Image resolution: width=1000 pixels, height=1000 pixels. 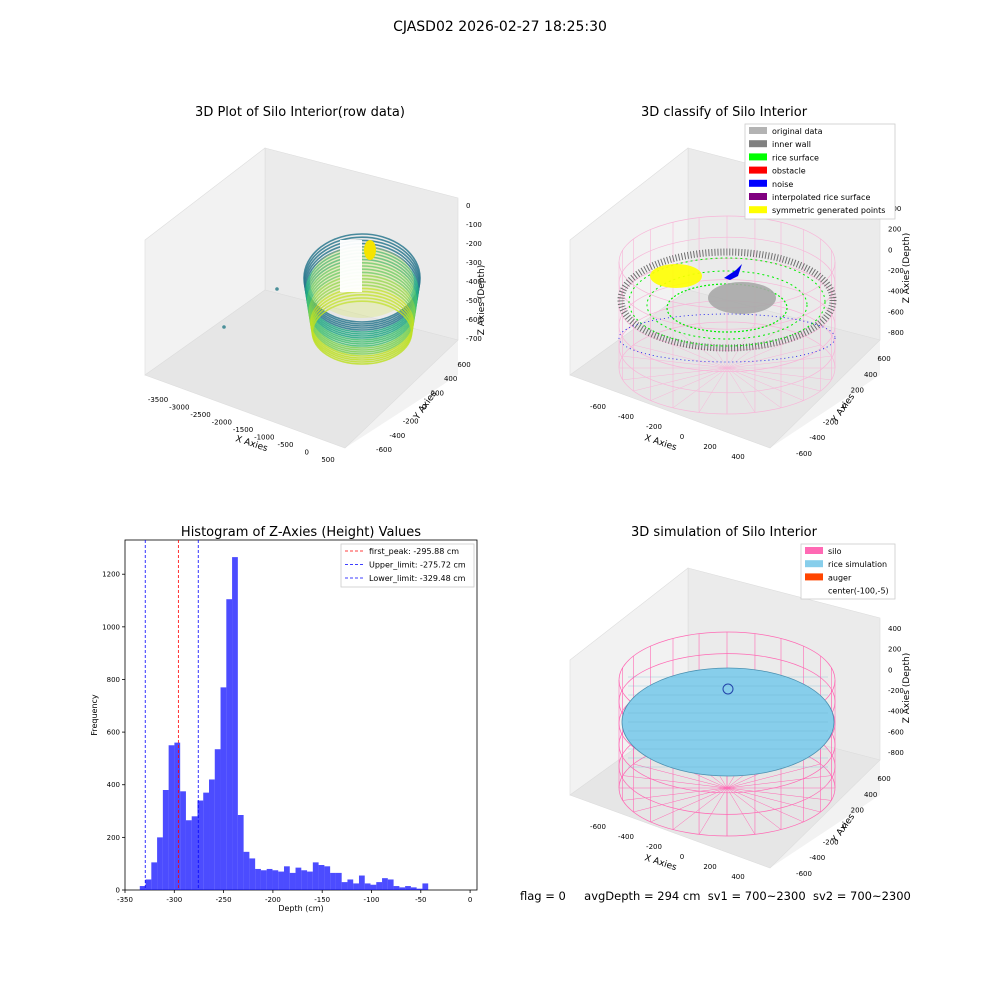 I want to click on simulation-x-tick-label: 400, so click(x=737, y=877).